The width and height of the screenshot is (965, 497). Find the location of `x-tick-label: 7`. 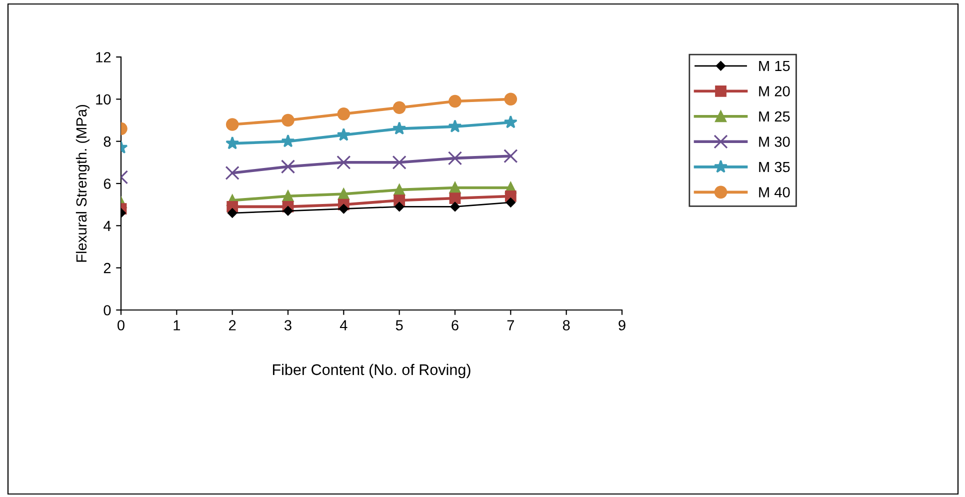

x-tick-label: 7 is located at coordinates (510, 325).